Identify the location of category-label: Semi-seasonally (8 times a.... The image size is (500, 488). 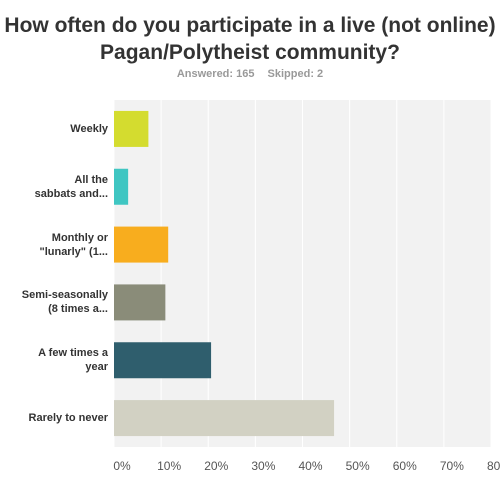
(64, 302).